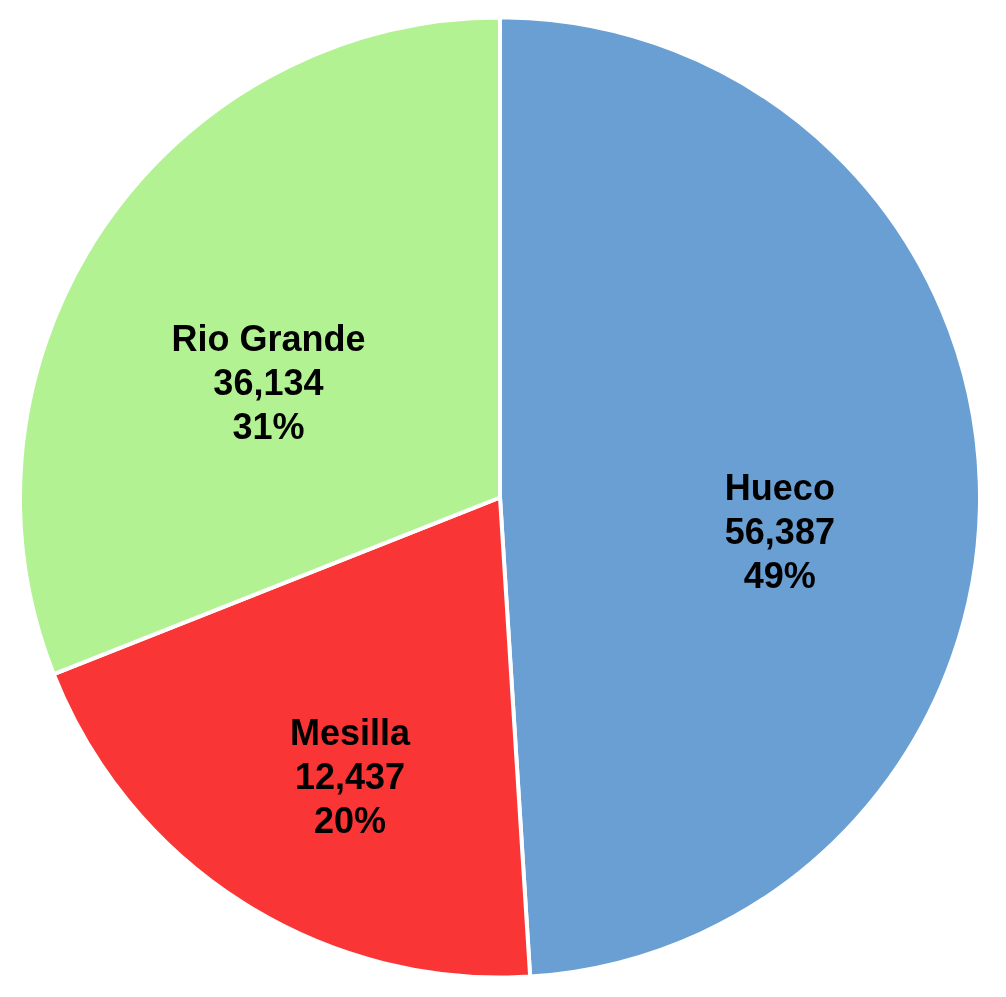 This screenshot has height=997, width=1006. Describe the element at coordinates (350, 732) in the screenshot. I see `slice-label: Mesilla` at that location.